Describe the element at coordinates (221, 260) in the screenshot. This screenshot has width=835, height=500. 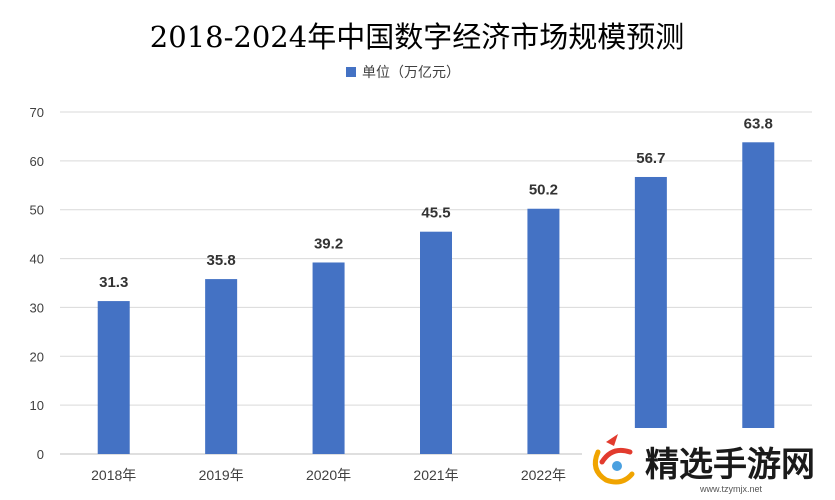
I see `data-label: 35.8` at that location.